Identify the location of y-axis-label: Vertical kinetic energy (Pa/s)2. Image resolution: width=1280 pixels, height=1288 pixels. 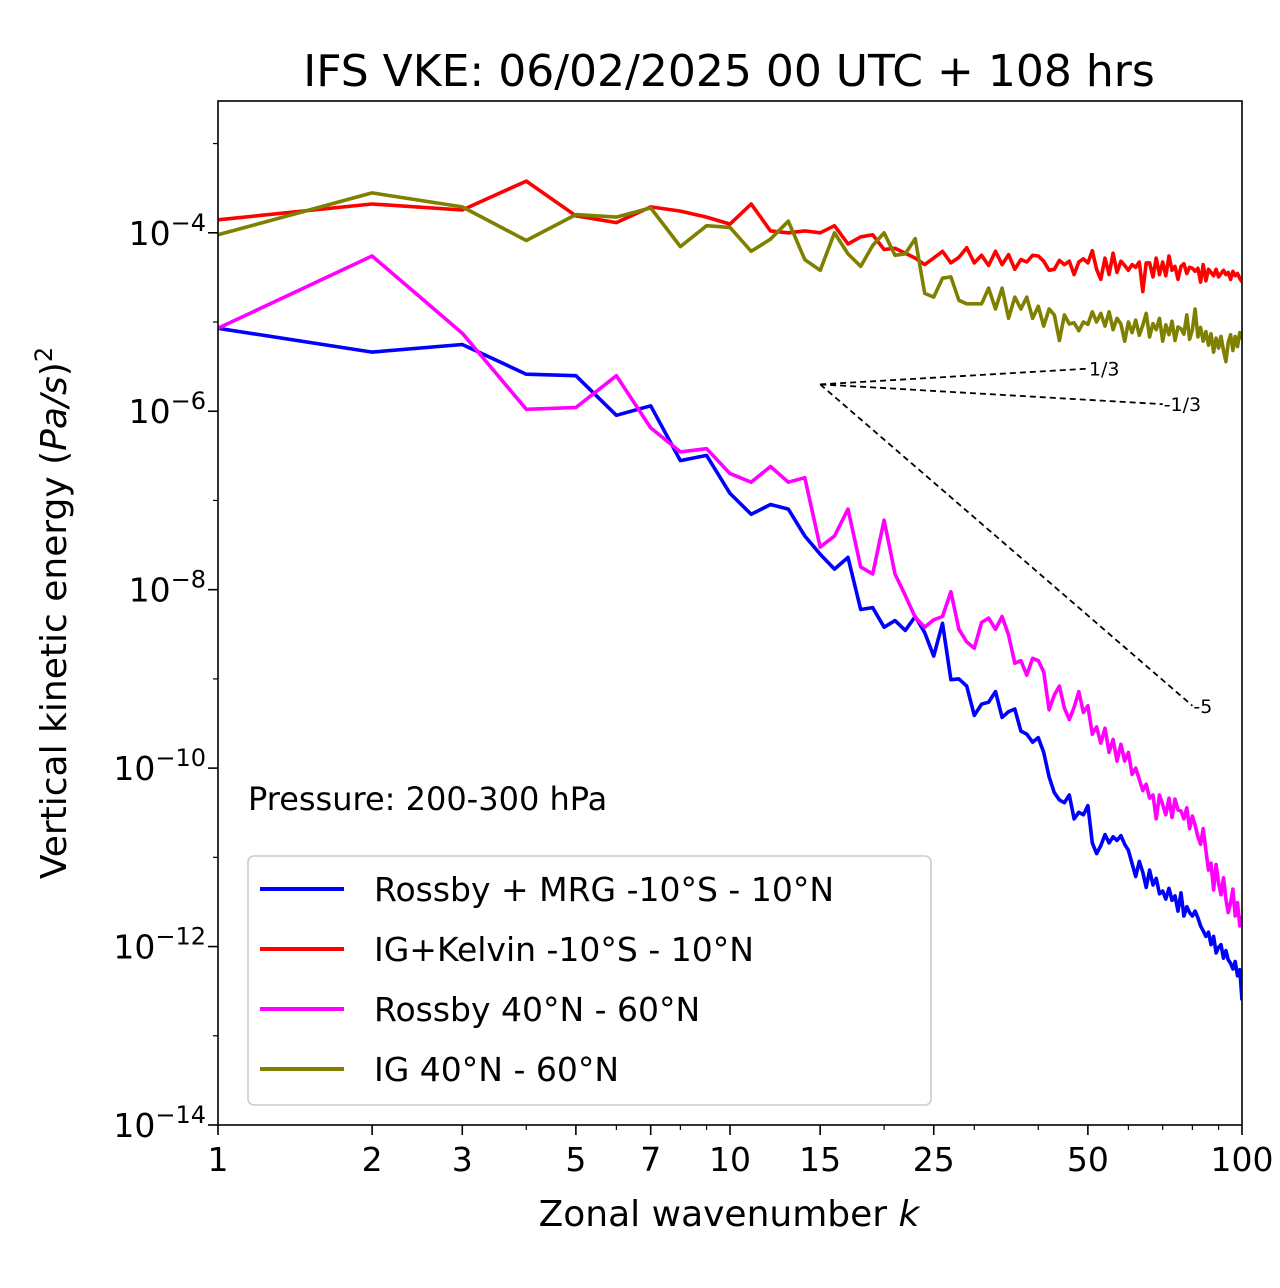
(52, 613).